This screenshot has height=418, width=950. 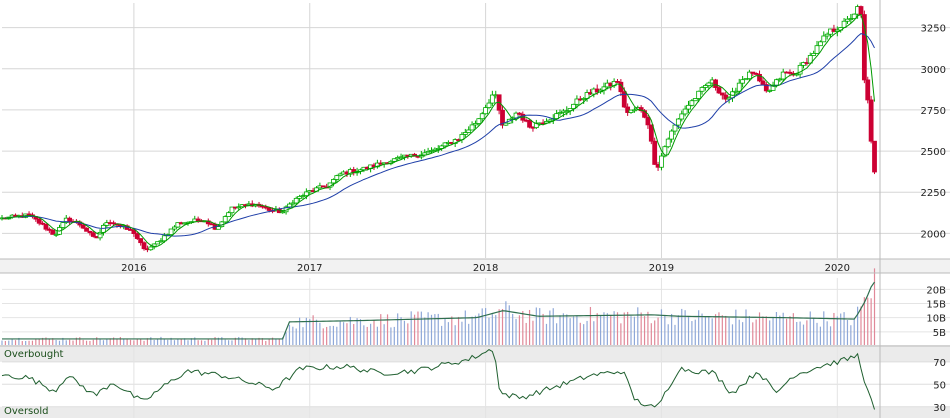 What do you see at coordinates (939, 408) in the screenshot?
I see `rsi-y-tick-label: 30` at bounding box center [939, 408].